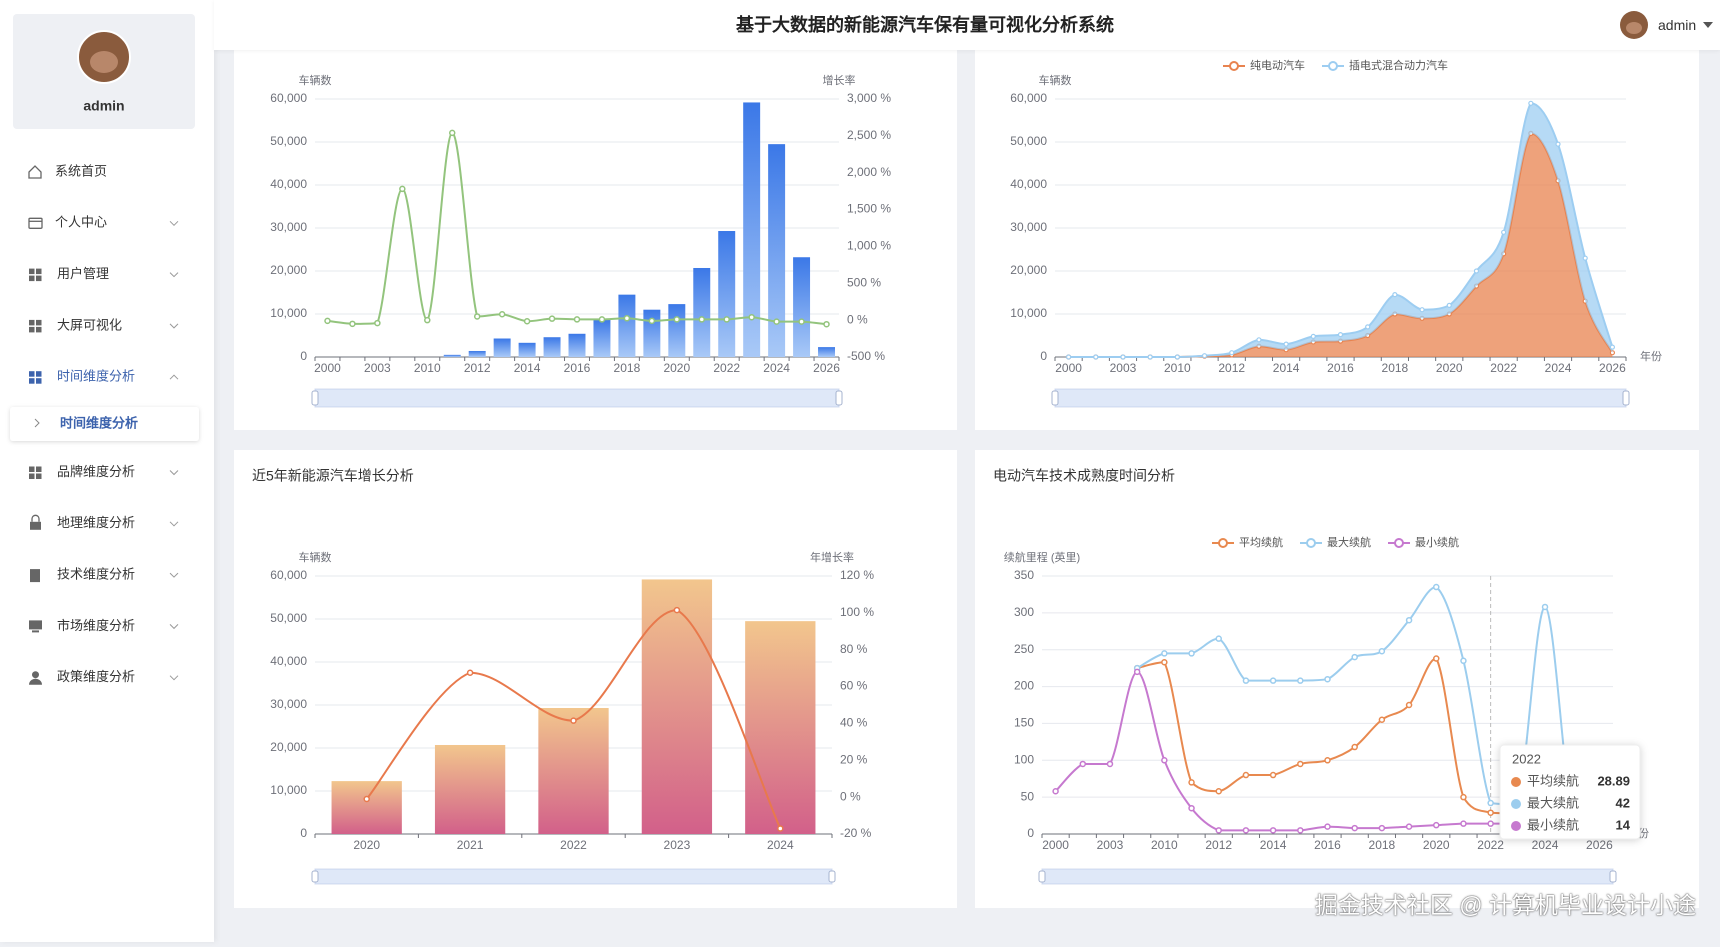 The image size is (1720, 947). I want to click on tooltip-marker, so click(1516, 804).